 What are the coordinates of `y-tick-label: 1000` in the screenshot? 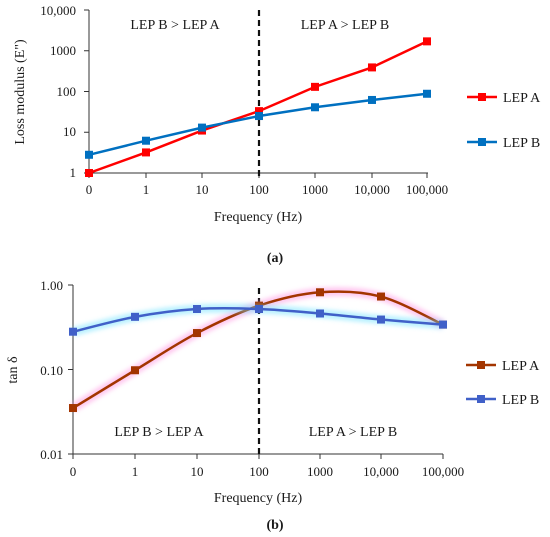 It's located at (63, 50).